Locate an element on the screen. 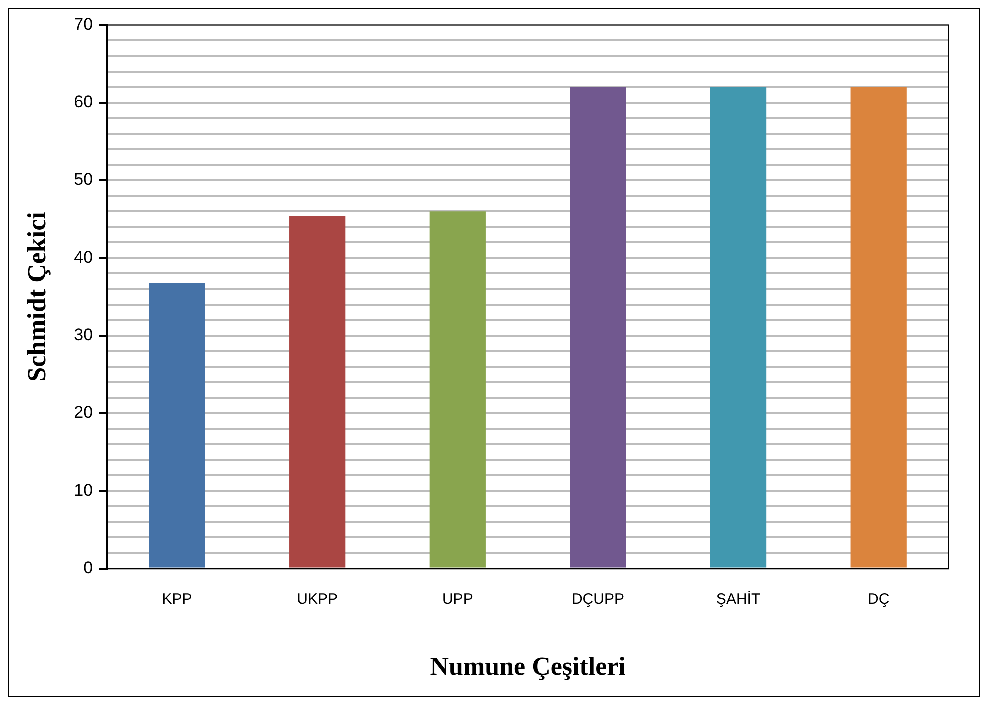 The height and width of the screenshot is (707, 990). x-tick-label: DÇUPP is located at coordinates (598, 599).